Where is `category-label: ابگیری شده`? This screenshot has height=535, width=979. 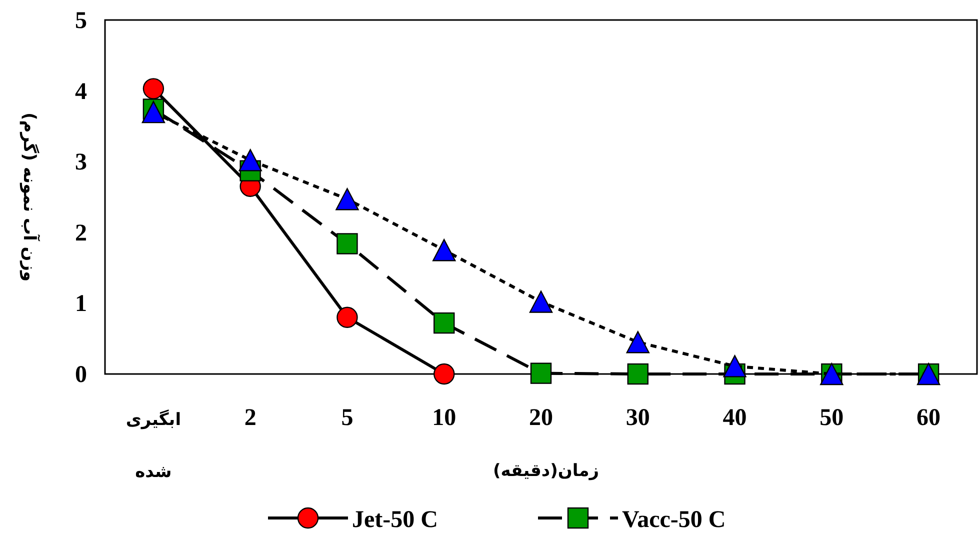 category-label: ابگیری شده is located at coordinates (154, 446).